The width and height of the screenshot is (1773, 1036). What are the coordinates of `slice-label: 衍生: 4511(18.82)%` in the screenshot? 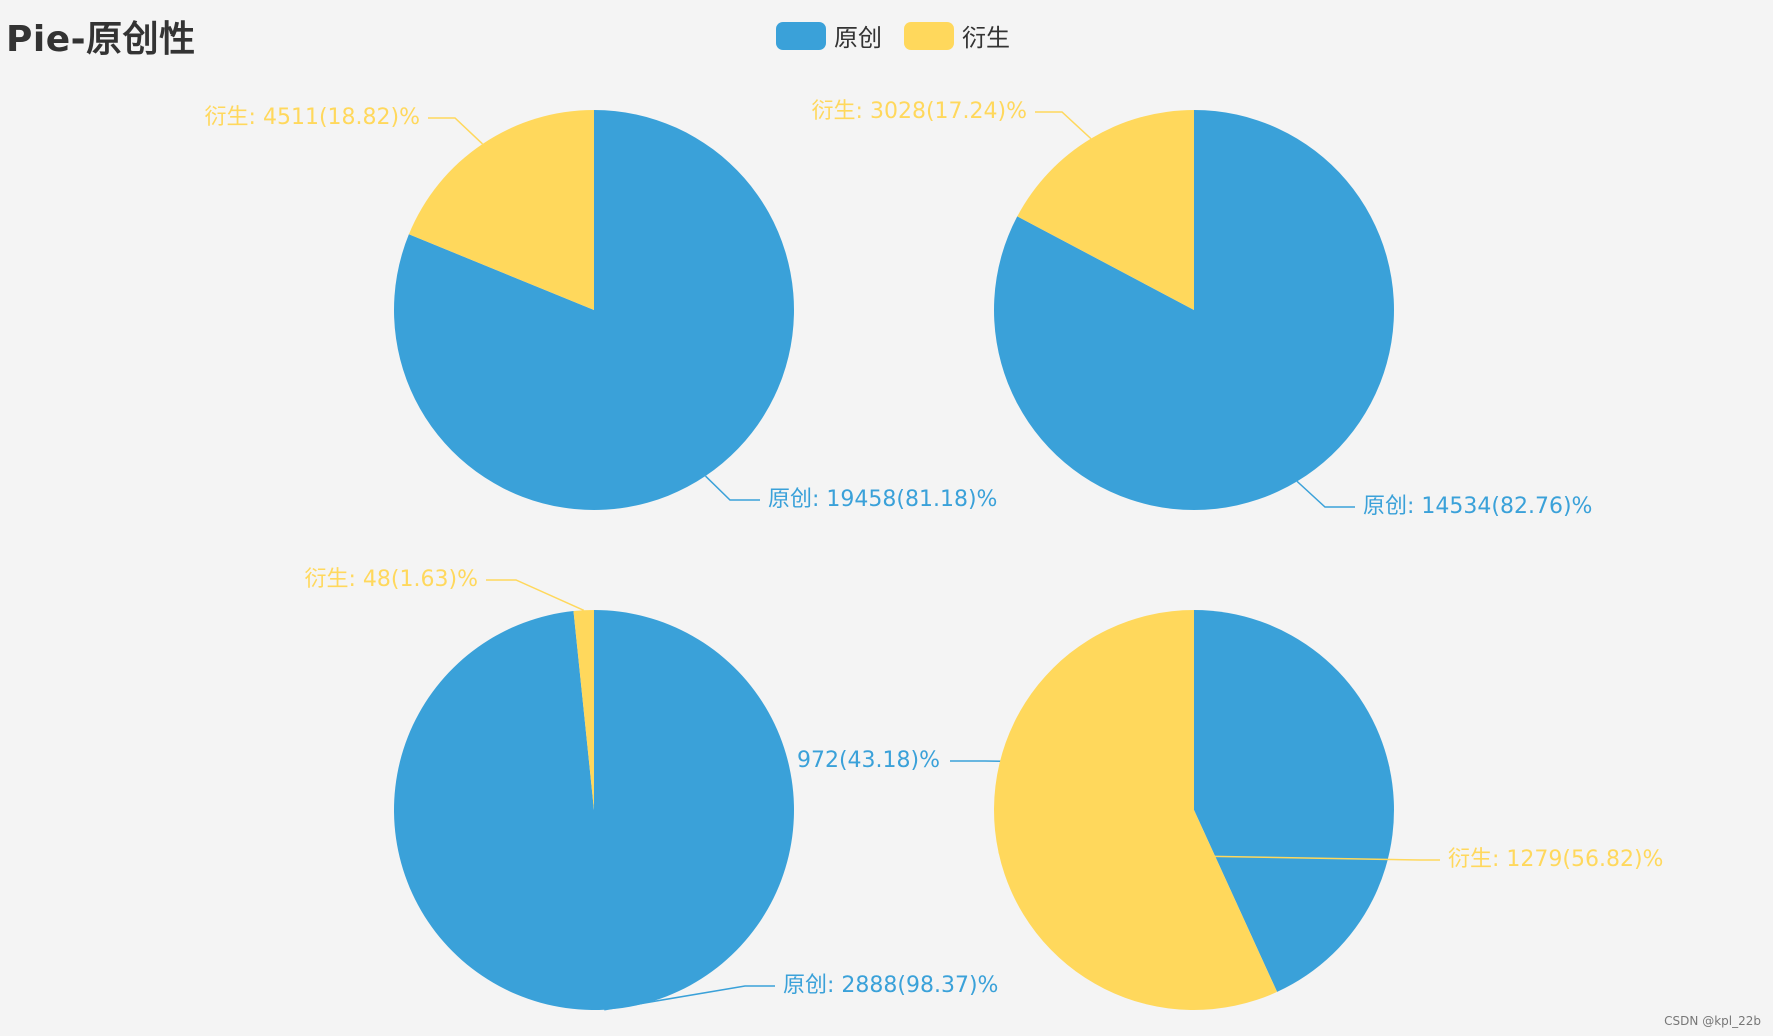 It's located at (312, 117).